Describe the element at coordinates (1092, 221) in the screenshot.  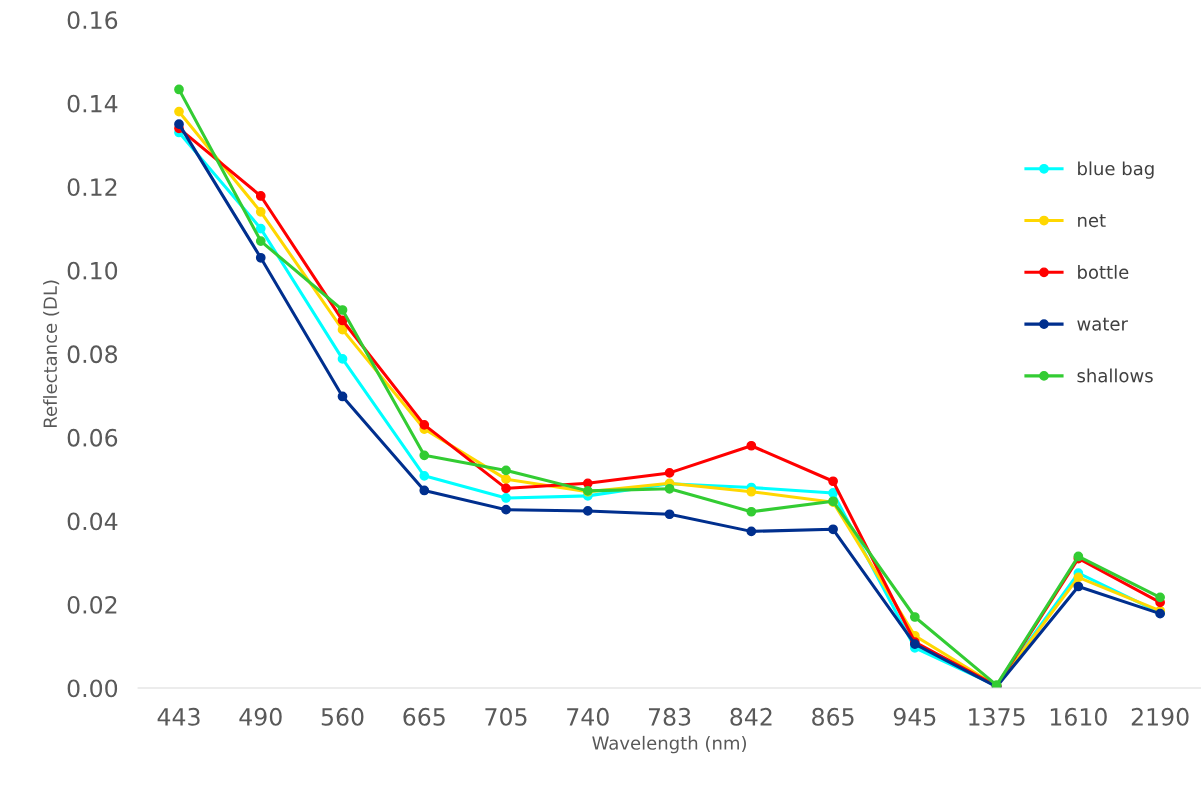
I see `legend-label: net` at that location.